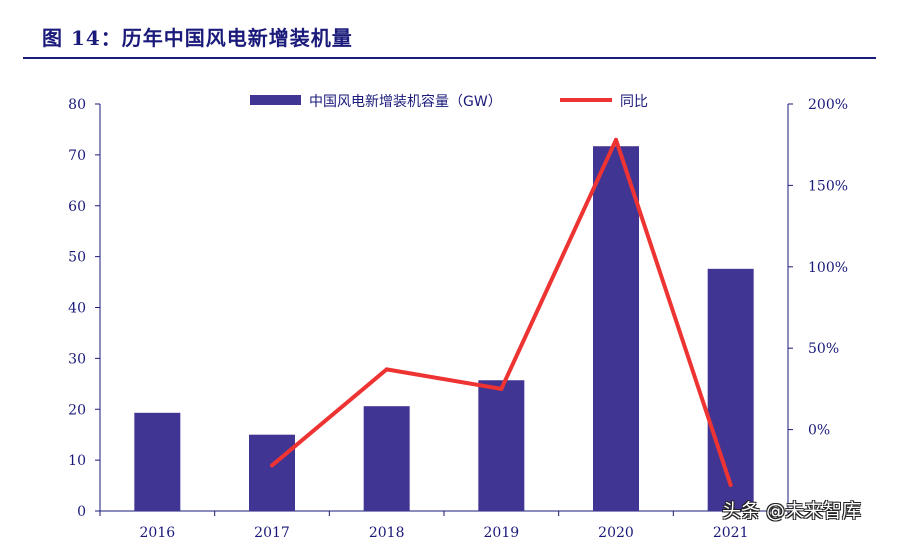 The width and height of the screenshot is (908, 547). What do you see at coordinates (634, 102) in the screenshot?
I see `legend-line-label: 同比` at bounding box center [634, 102].